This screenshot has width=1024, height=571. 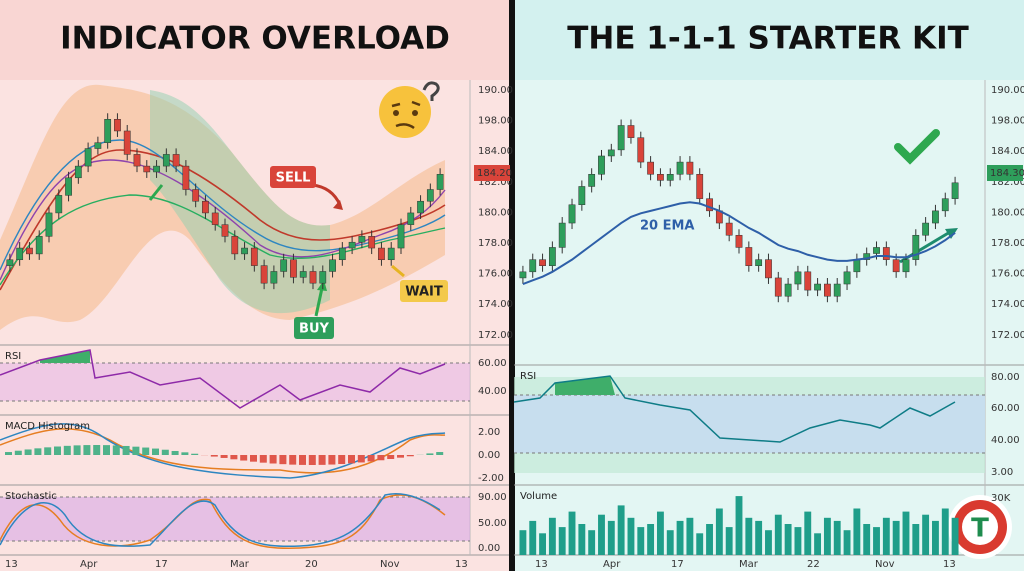 I want to click on annotation: BUY, so click(x=314, y=329).